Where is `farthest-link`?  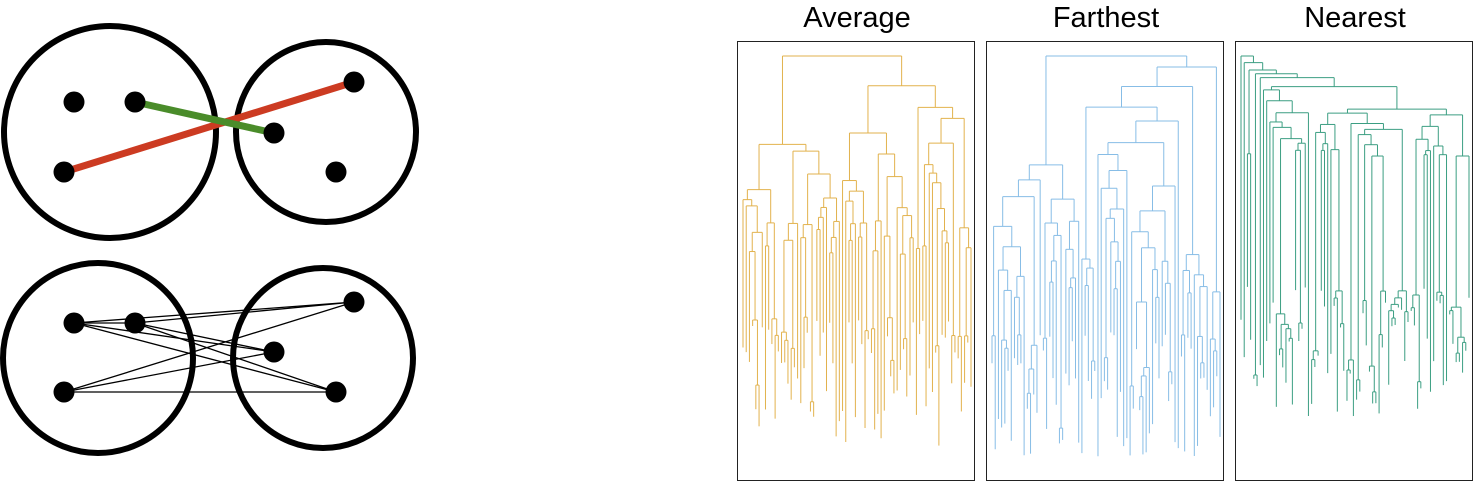 farthest-link is located at coordinates (209, 127).